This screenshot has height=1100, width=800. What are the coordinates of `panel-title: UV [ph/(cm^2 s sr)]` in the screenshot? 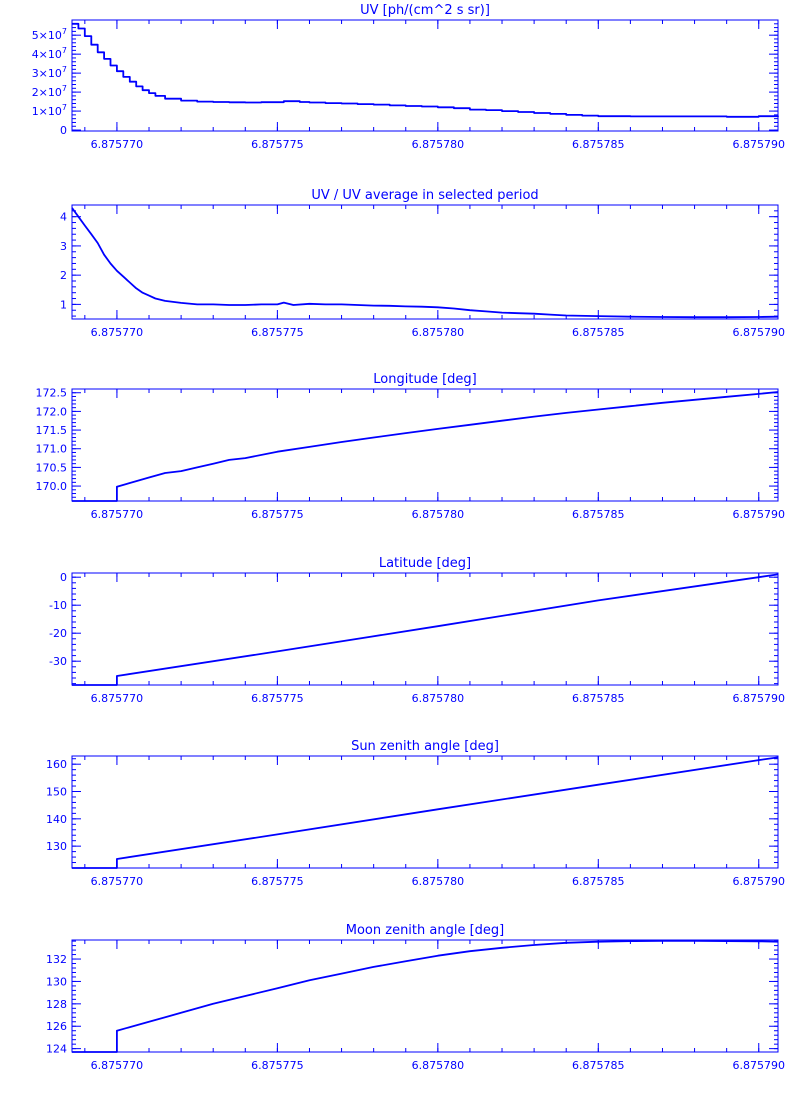 It's located at (425, 10).